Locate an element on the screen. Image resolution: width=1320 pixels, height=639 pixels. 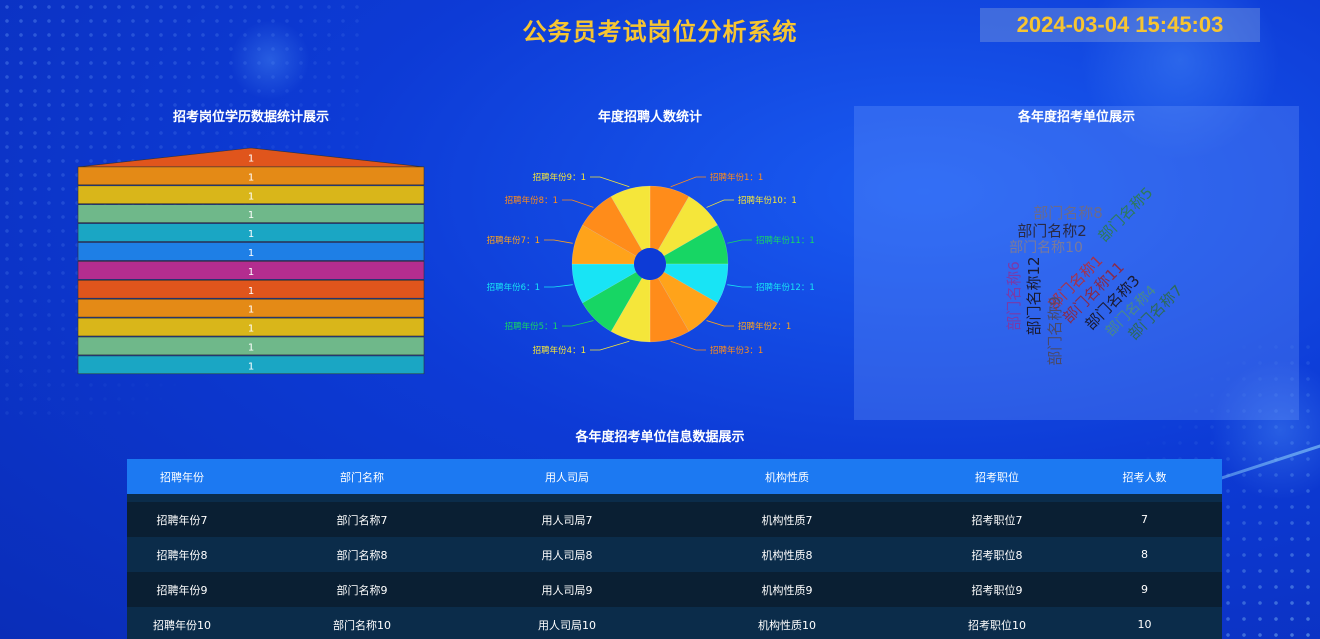
table-row: 招聘年份10 部门名称10 用人司局10 机构性质10 招考职位10 10 is located at coordinates (674, 623).